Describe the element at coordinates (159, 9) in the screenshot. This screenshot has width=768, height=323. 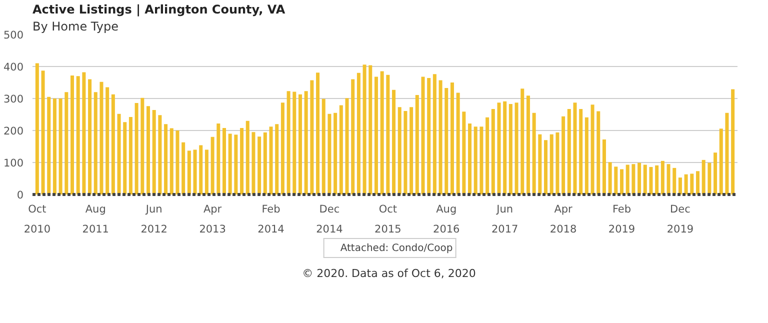
I see `chart-title: Active Listings | Arlington County, VA` at that location.